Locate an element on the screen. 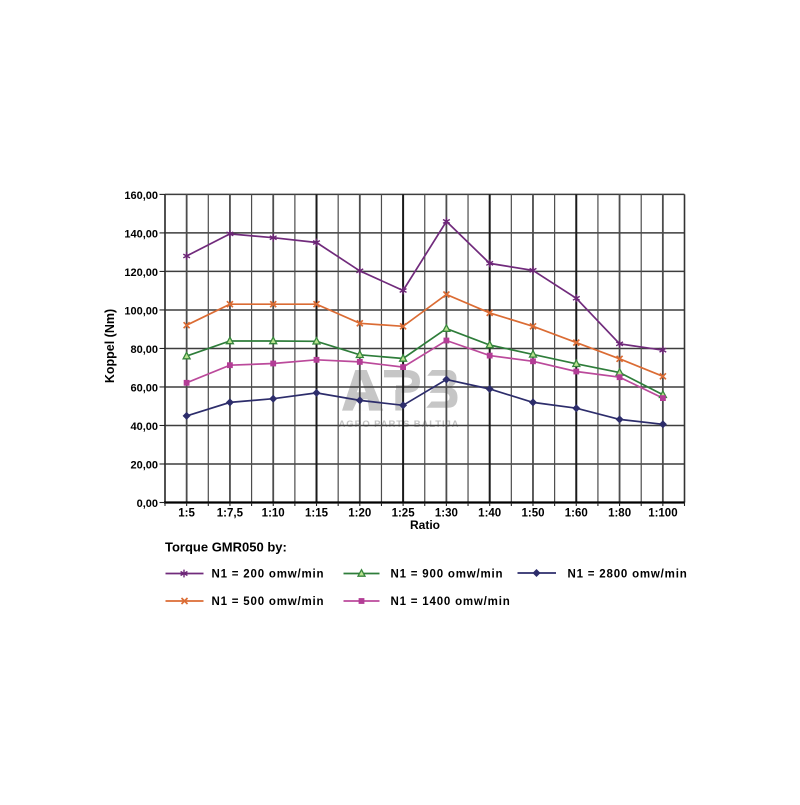 This screenshot has width=800, height=805. svg-text: Ratio is located at coordinates (425, 525).